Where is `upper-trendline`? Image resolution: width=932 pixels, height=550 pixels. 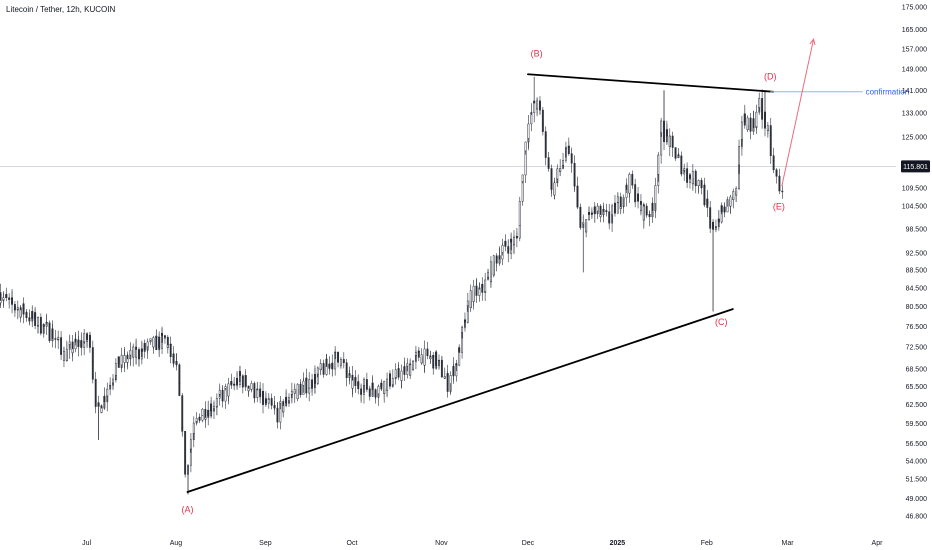 upper-trendline is located at coordinates (651, 83).